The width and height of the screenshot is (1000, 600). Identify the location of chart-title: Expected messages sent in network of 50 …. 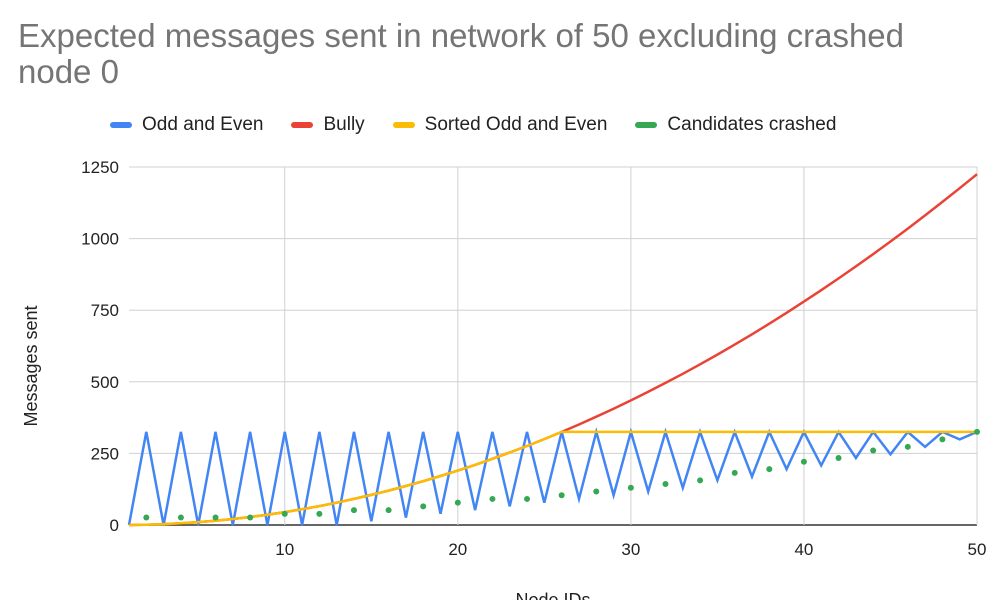
(461, 53).